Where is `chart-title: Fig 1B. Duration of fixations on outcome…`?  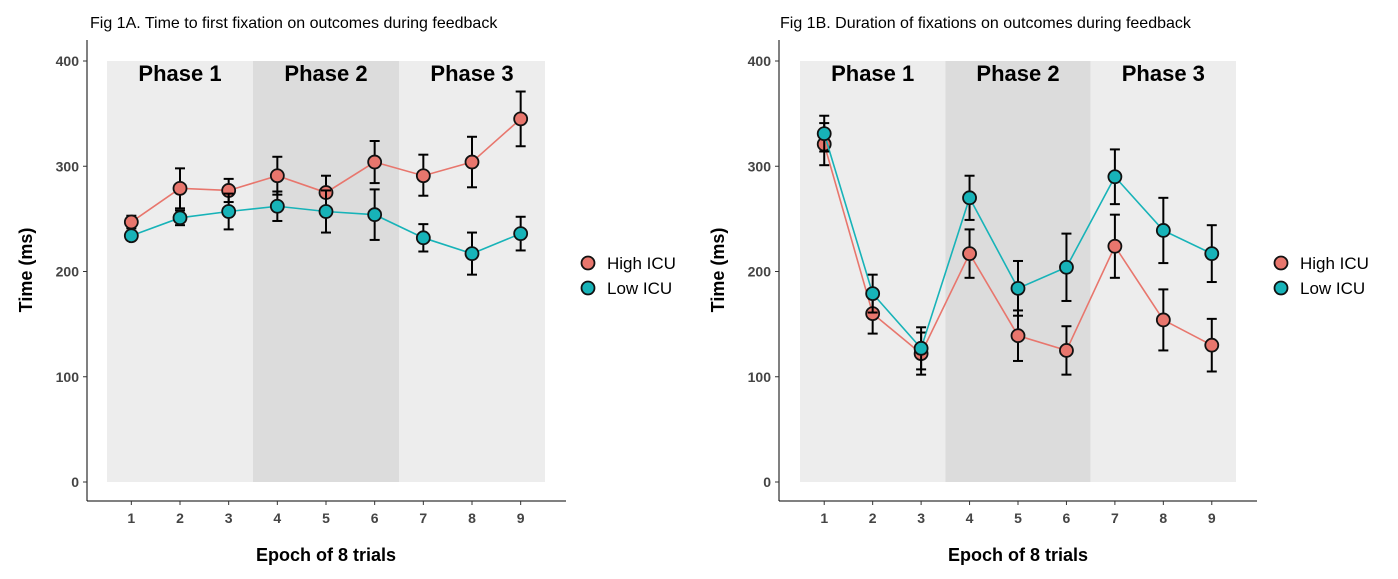
chart-title: Fig 1B. Duration of fixations on outcome… is located at coordinates (986, 23).